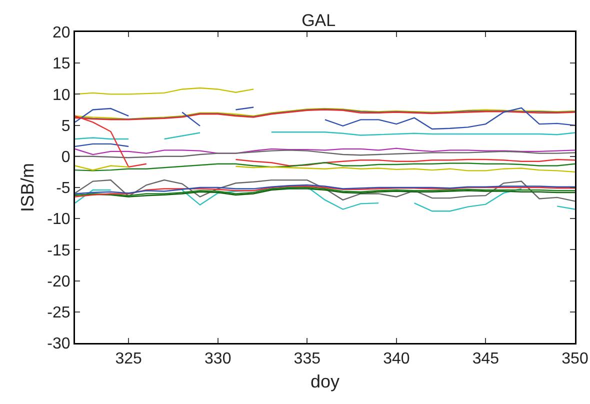 The image size is (590, 404). What do you see at coordinates (65, 157) in the screenshot?
I see `y-tick-label: 0` at bounding box center [65, 157].